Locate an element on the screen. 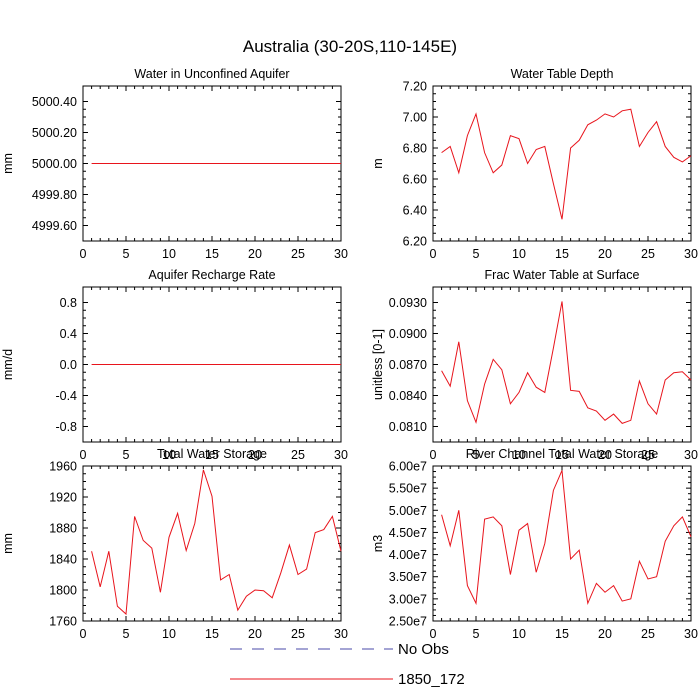  y-tick-label: 5000.20 is located at coordinates (54, 133).